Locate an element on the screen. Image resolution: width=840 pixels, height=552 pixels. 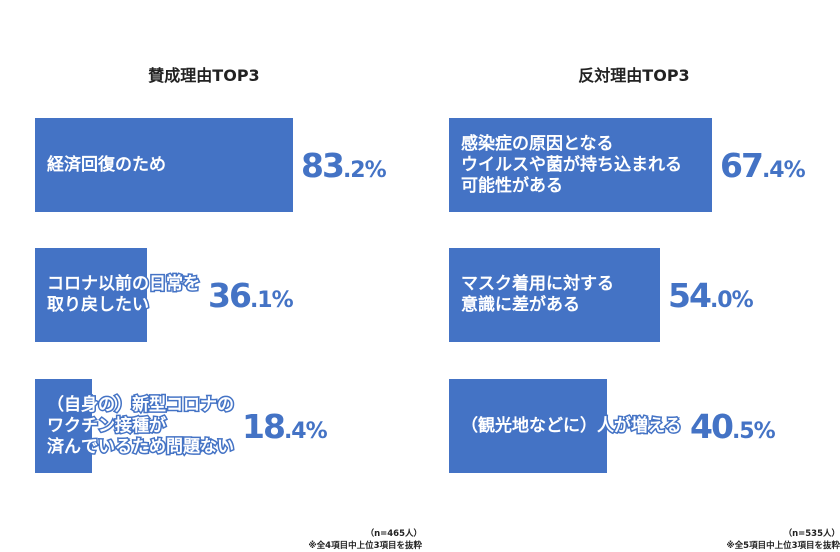
bar-value-label: 36.1% is located at coordinates (251, 295).